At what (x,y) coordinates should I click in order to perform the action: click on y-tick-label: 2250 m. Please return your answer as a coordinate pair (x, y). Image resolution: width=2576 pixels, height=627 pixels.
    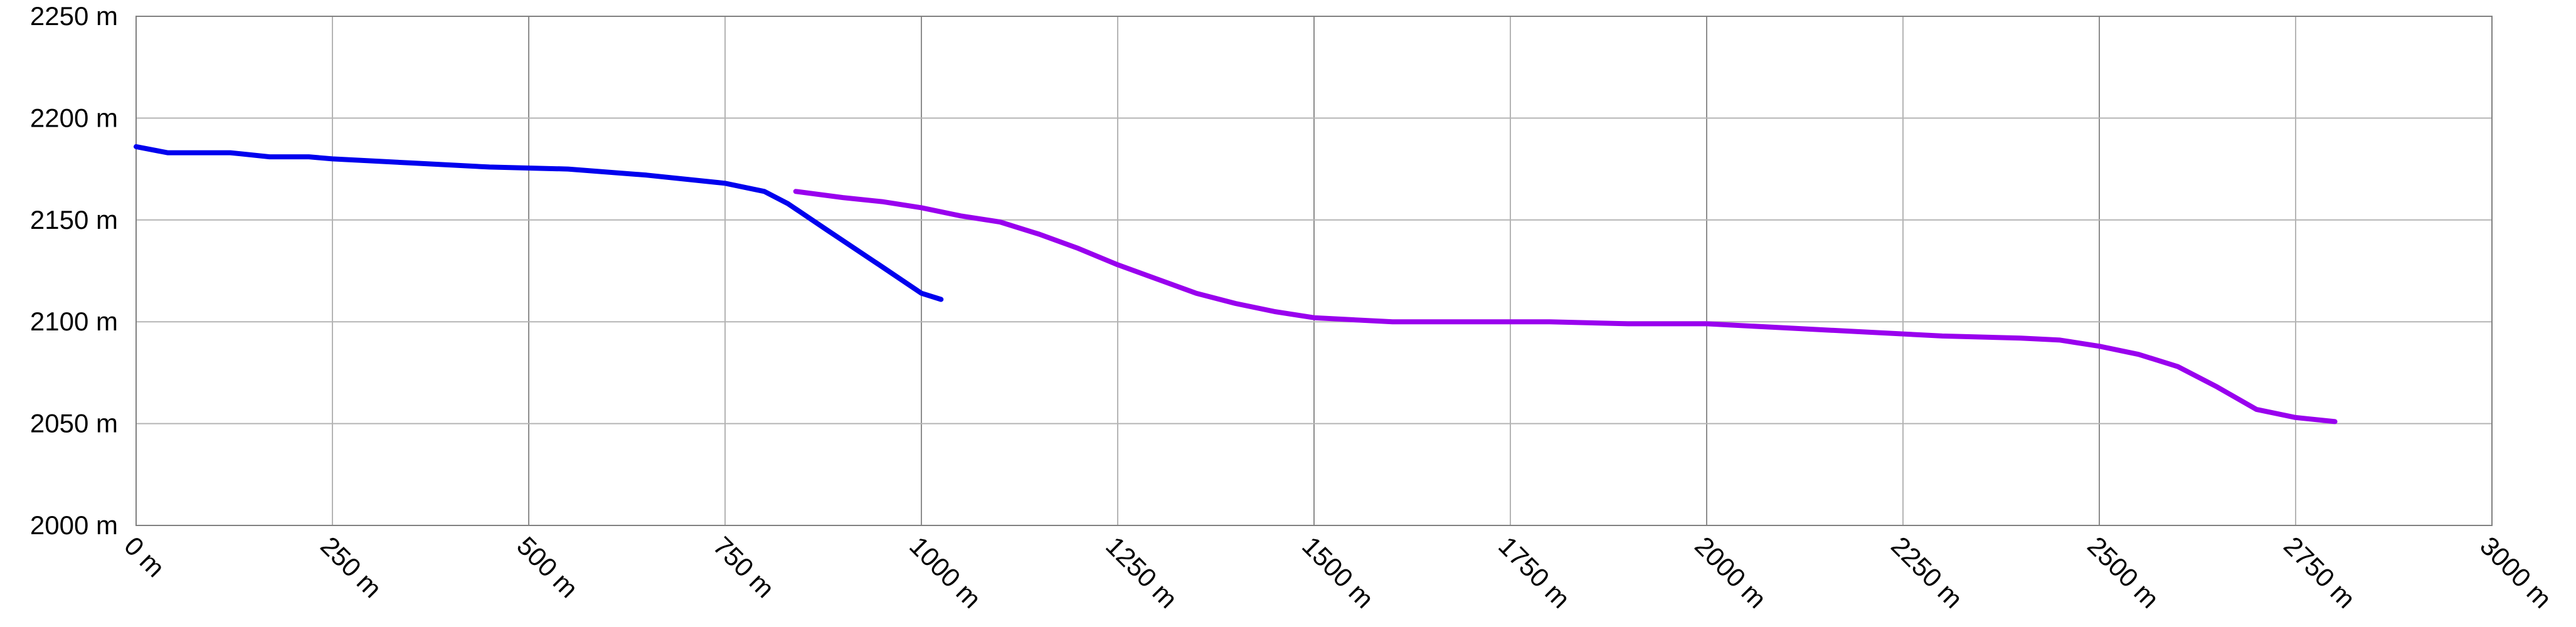
    Looking at the image, I should click on (74, 16).